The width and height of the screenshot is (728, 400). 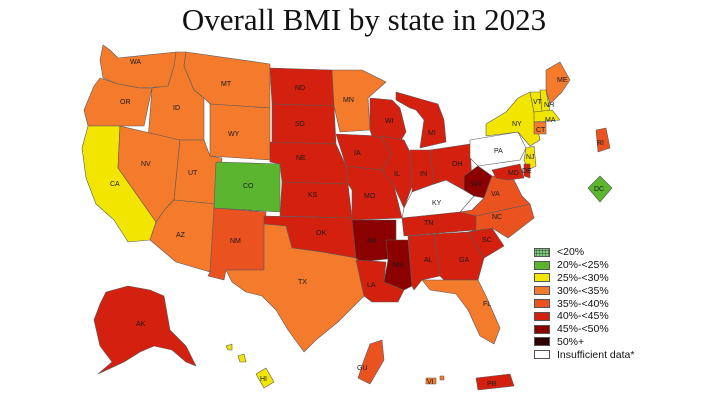 What do you see at coordinates (517, 124) in the screenshot?
I see `label-NY: NY` at bounding box center [517, 124].